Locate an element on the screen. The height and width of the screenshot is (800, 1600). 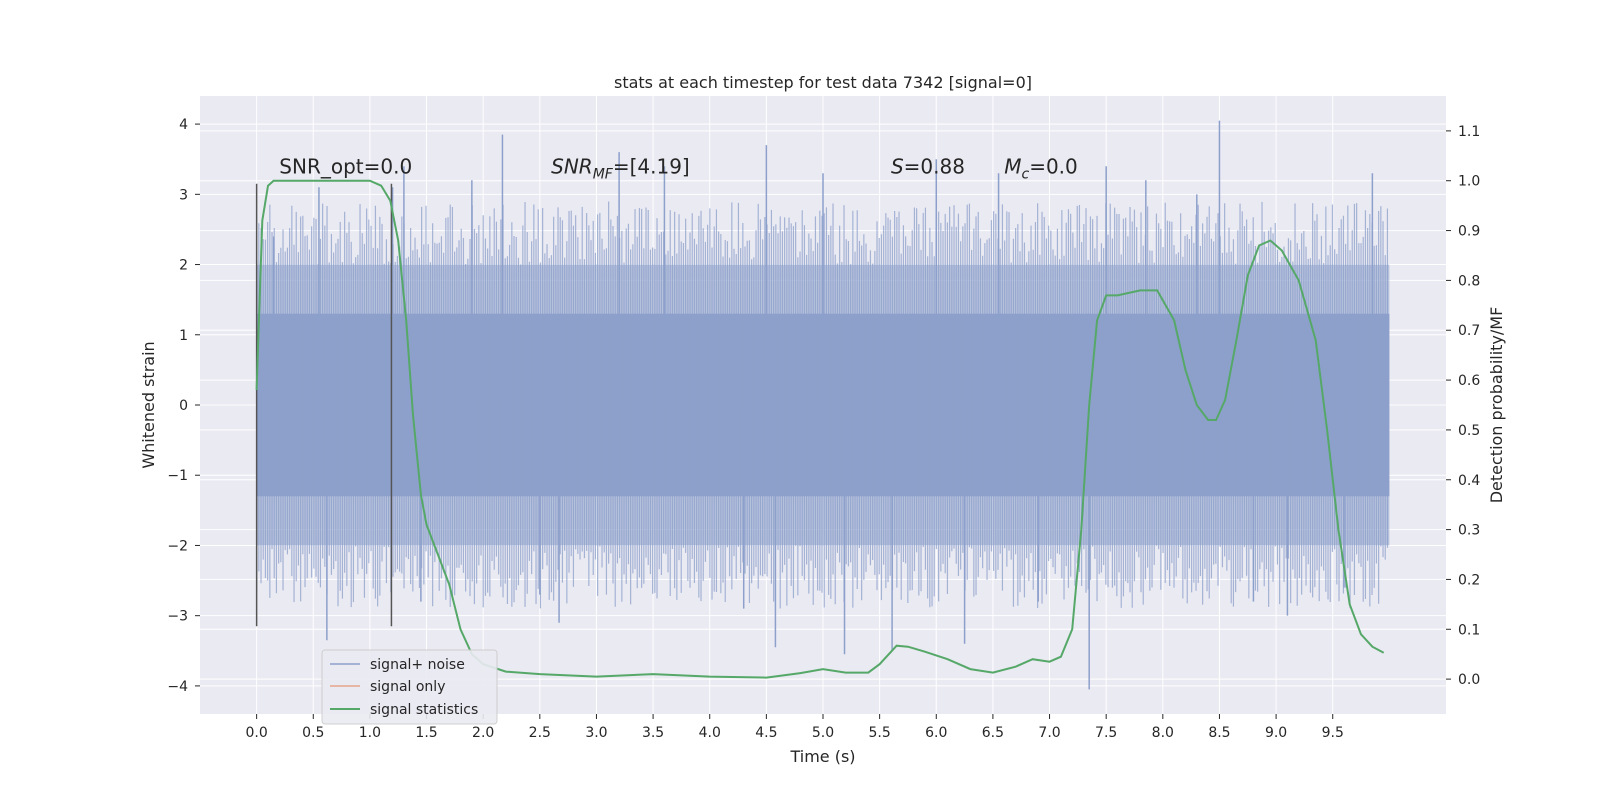
y2-tick-label: 0.5 is located at coordinates (1469, 431).